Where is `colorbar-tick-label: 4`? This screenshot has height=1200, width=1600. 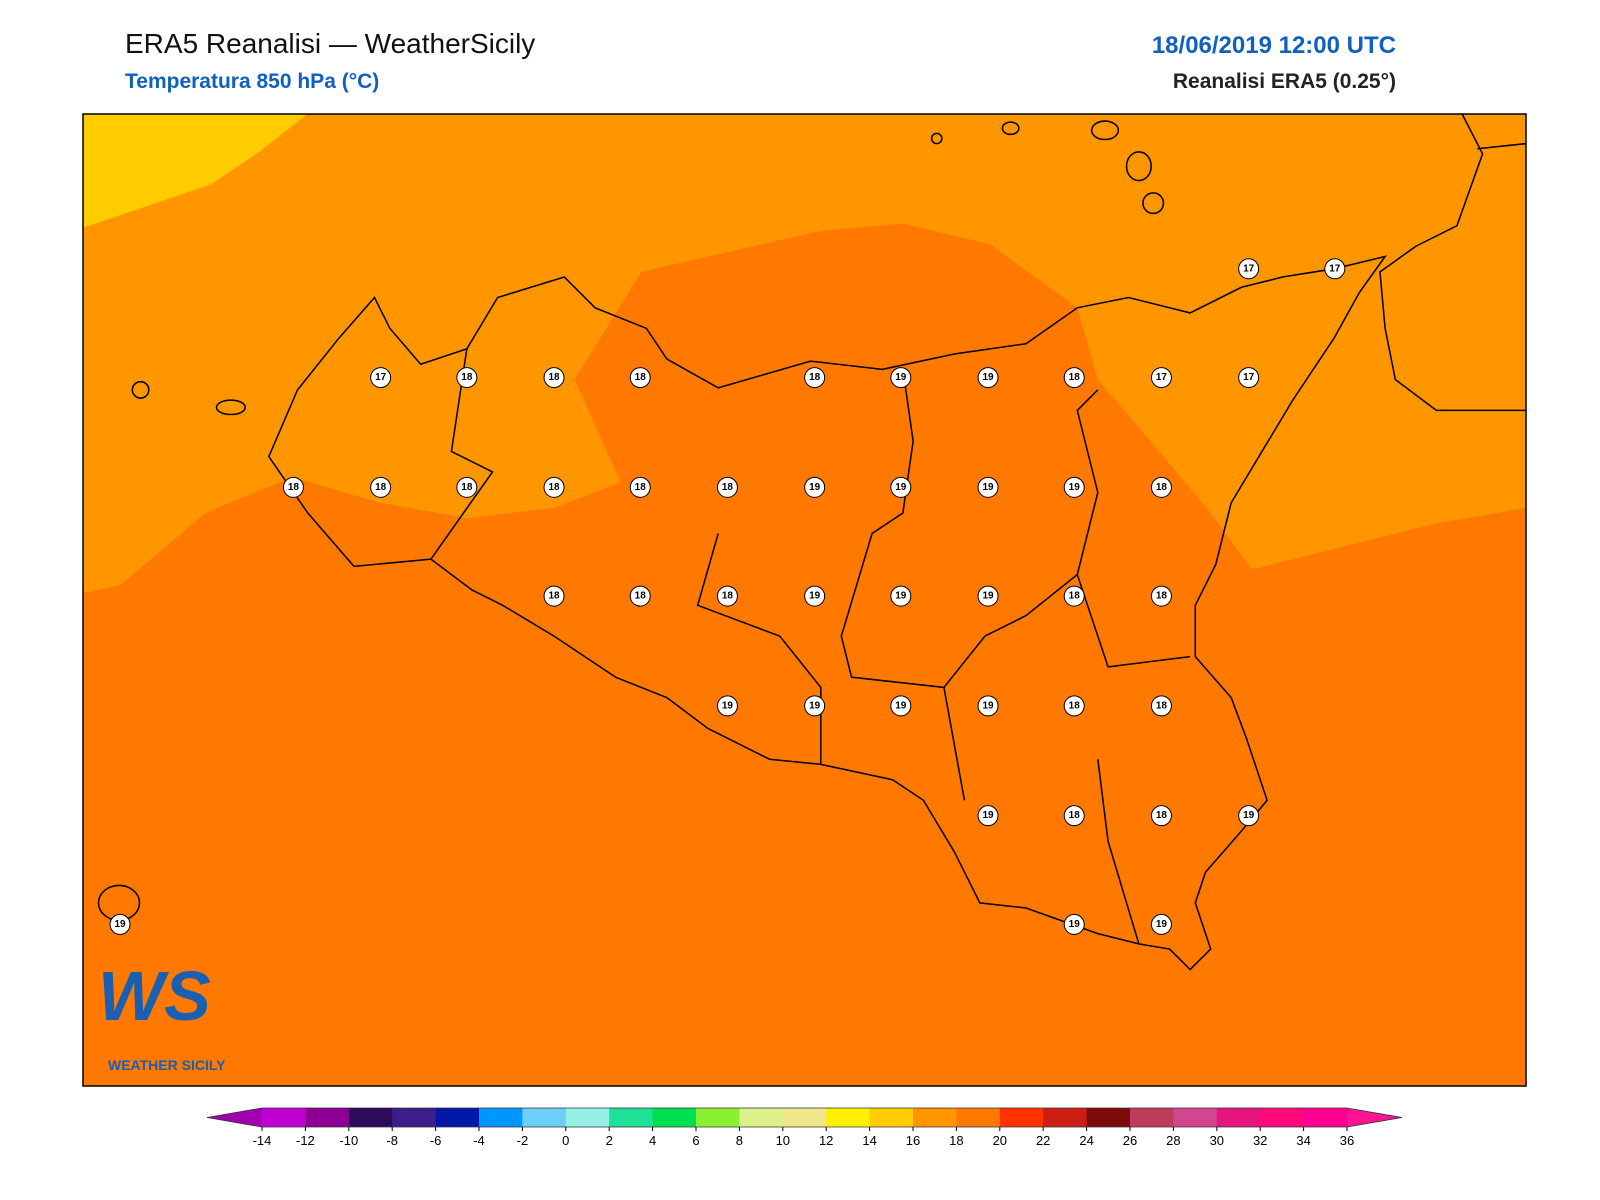
colorbar-tick-label: 4 is located at coordinates (652, 1140).